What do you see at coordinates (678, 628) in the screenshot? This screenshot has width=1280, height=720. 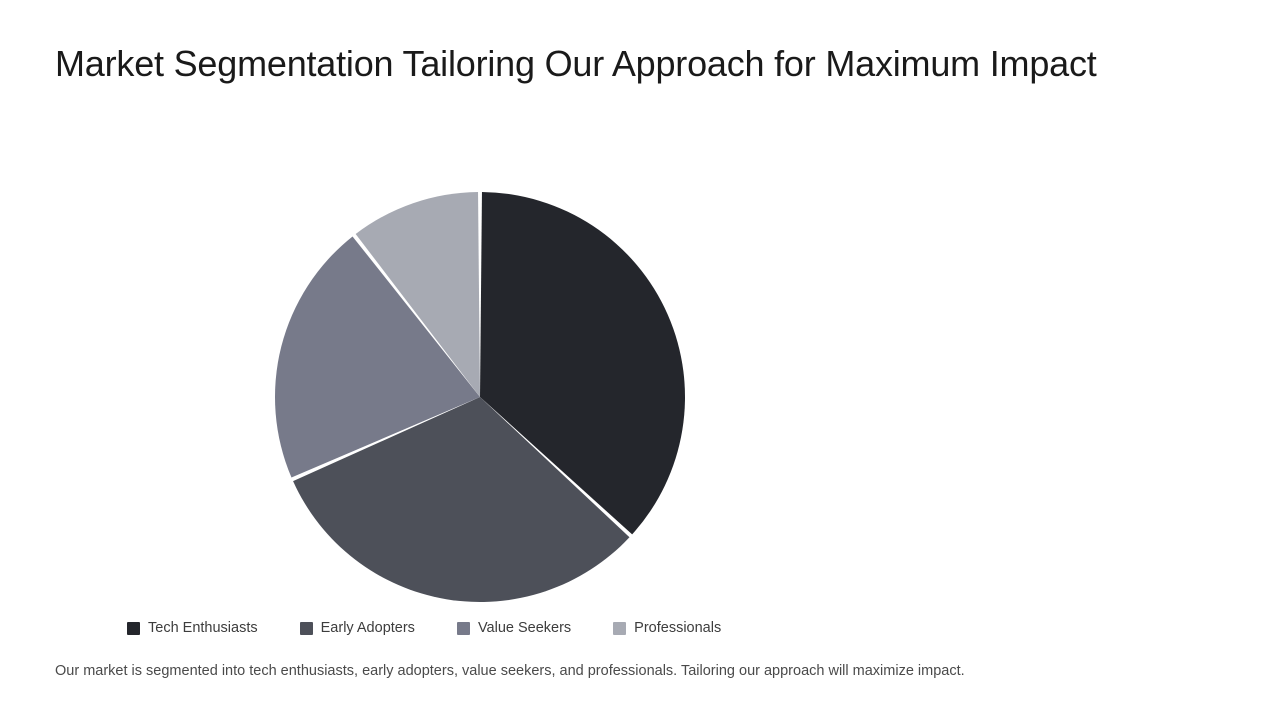 I see `legend-item-label: Professionals` at bounding box center [678, 628].